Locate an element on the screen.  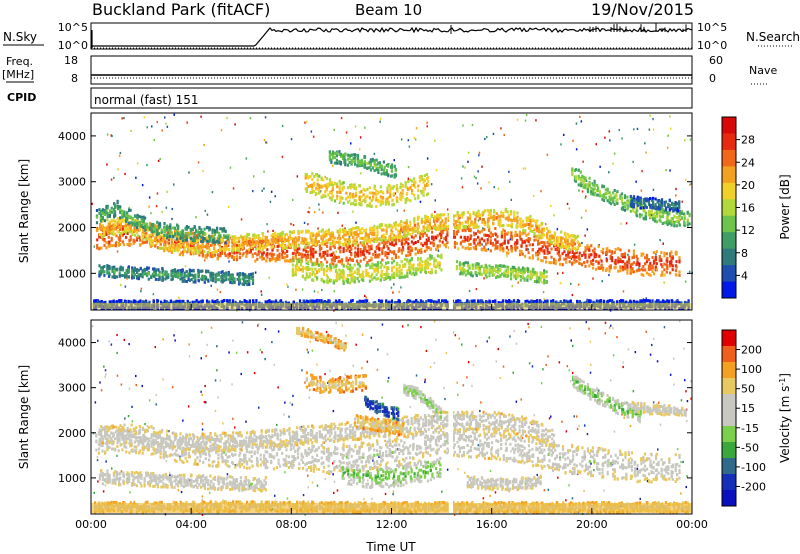
nsky-frame is located at coordinates (391, 36).